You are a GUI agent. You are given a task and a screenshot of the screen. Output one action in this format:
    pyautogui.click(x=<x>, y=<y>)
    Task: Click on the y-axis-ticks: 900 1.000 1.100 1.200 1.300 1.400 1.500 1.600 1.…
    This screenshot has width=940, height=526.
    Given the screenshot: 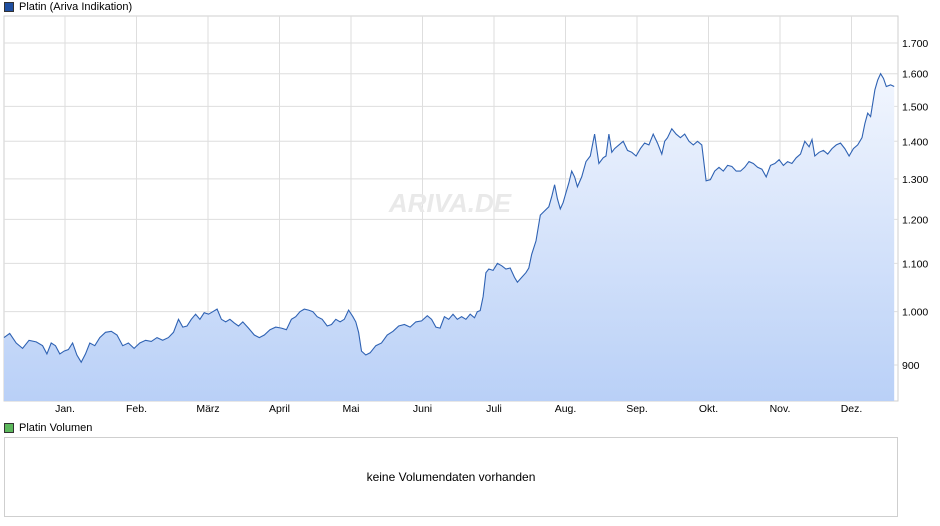 What is the action you would take?
    pyautogui.click(x=915, y=205)
    